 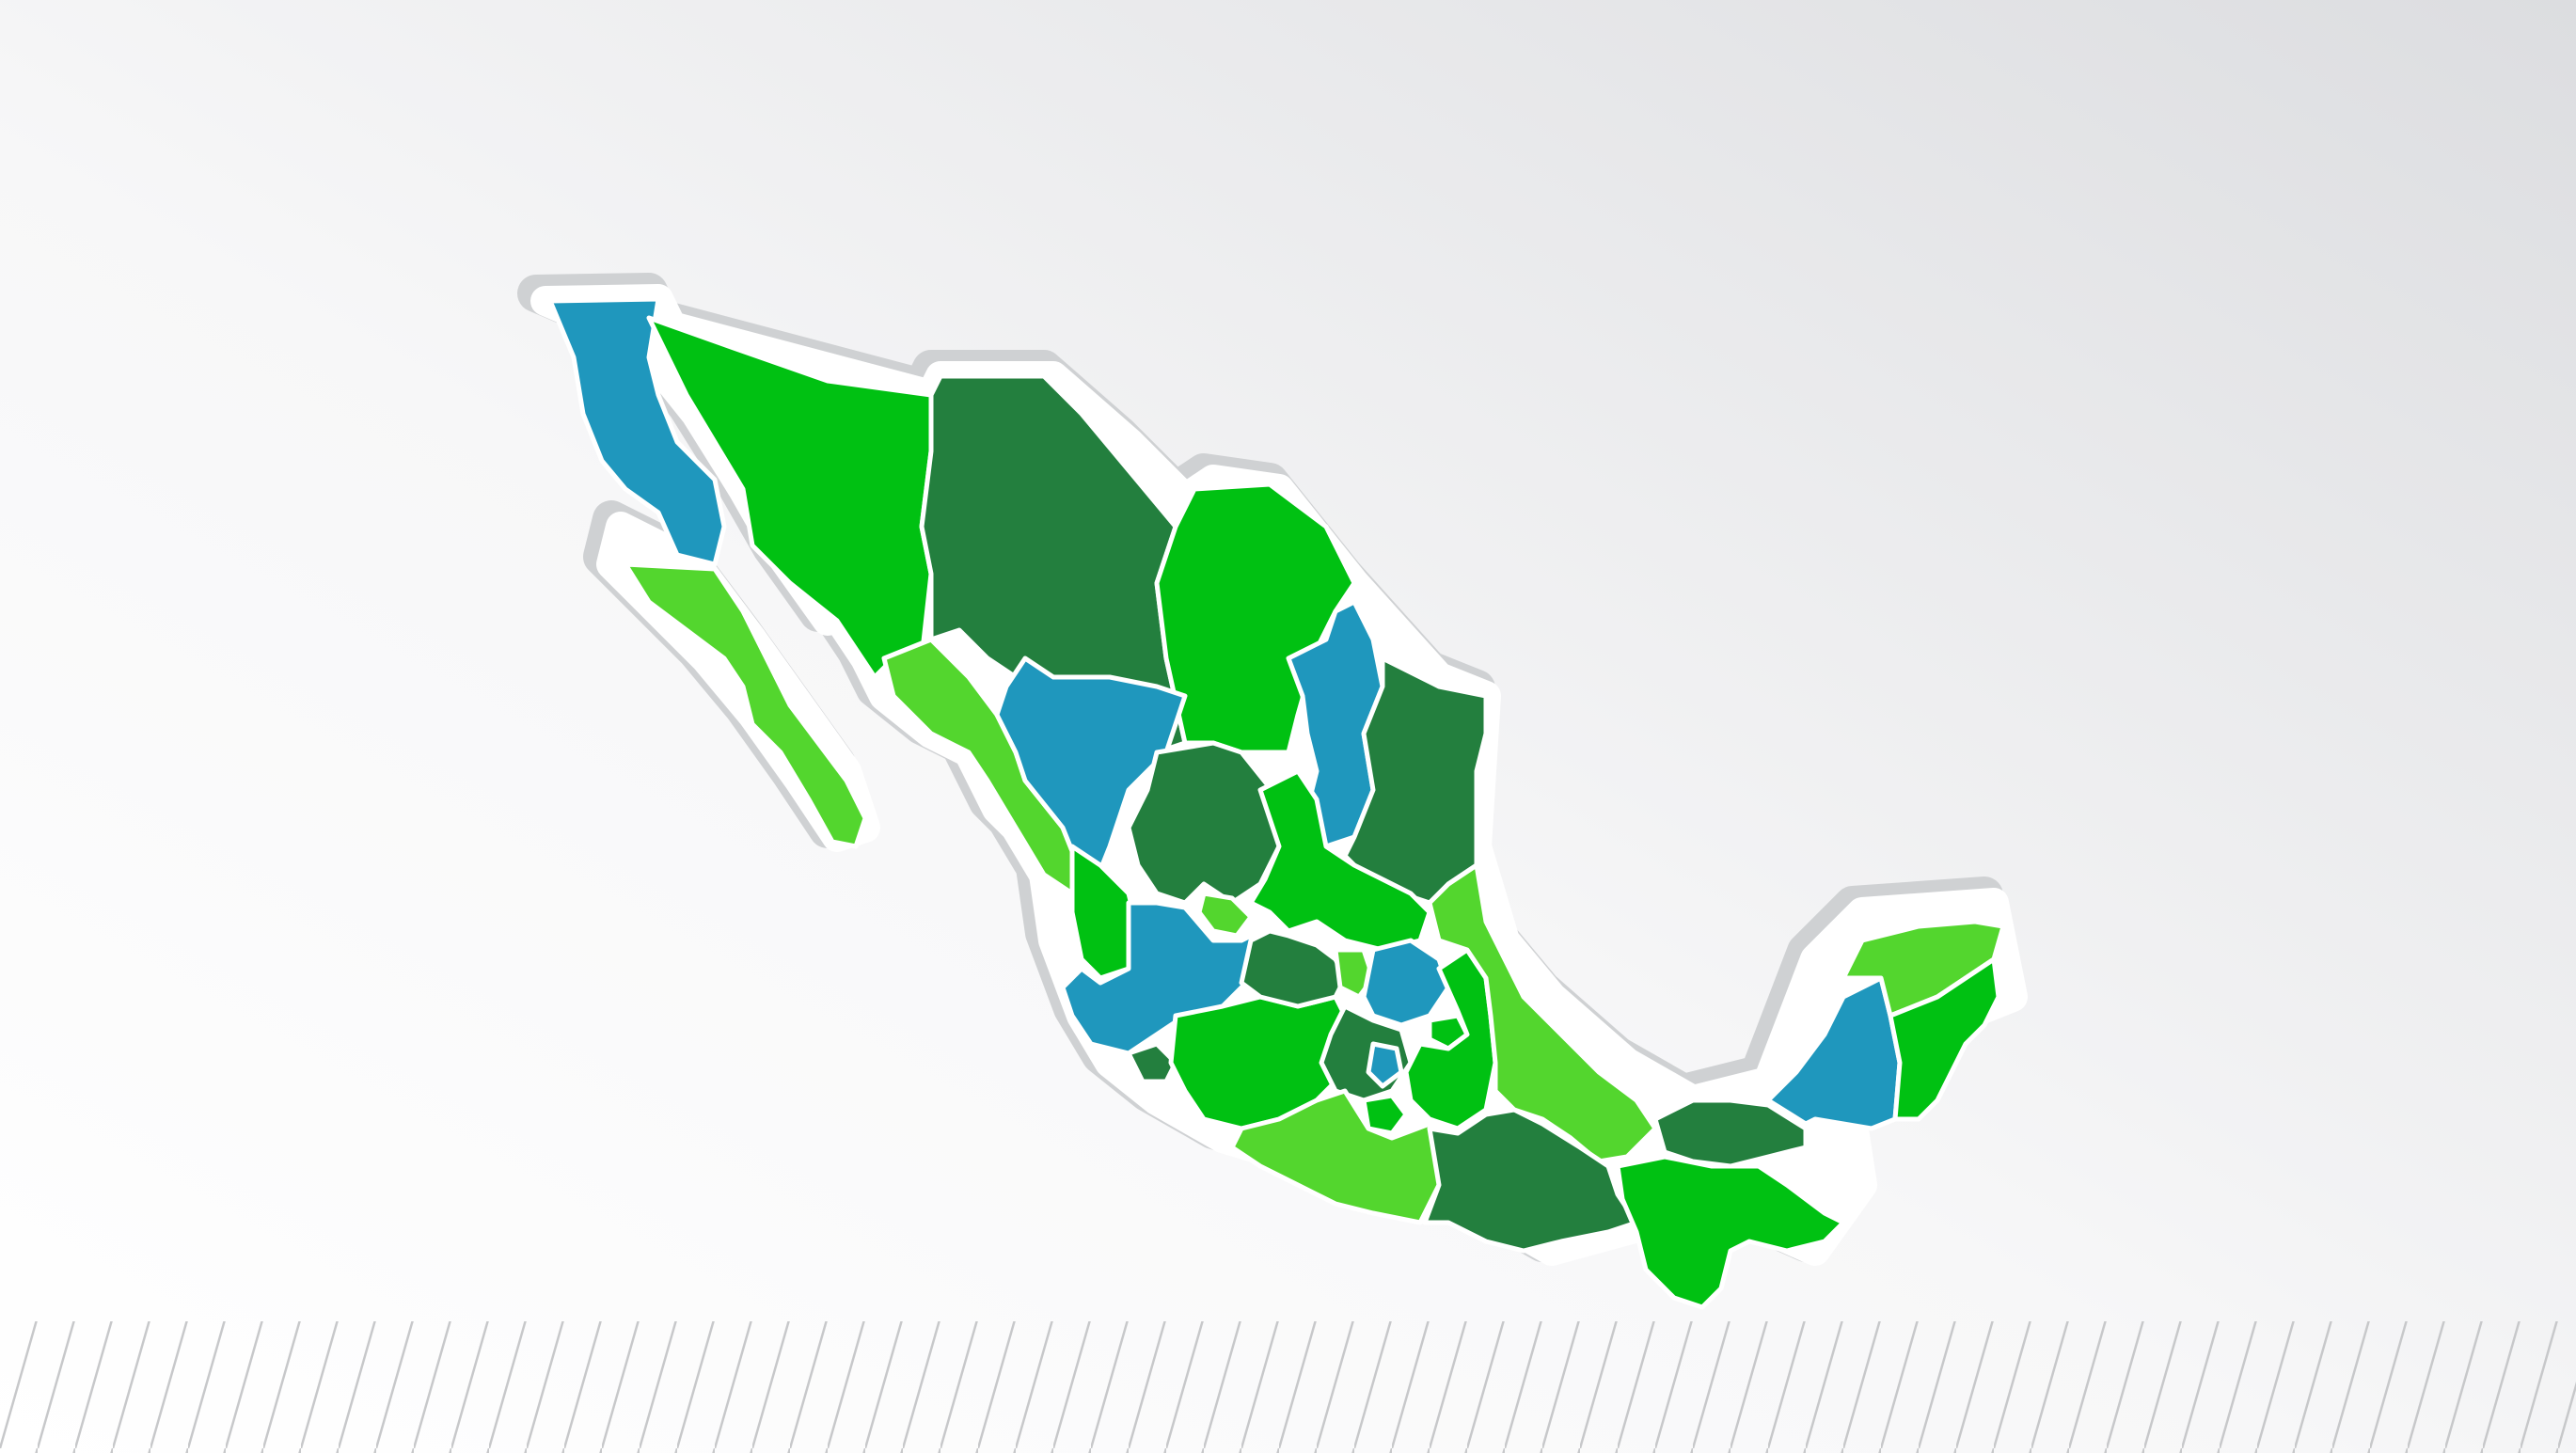 What do you see at coordinates (1406, 983) in the screenshot?
I see `state-hidalgo` at bounding box center [1406, 983].